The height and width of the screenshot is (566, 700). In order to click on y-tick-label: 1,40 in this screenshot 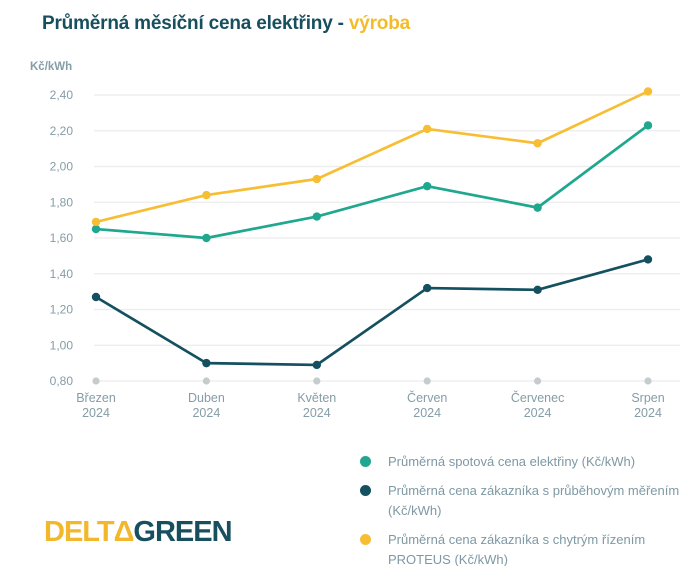, I will do `click(62, 274)`.